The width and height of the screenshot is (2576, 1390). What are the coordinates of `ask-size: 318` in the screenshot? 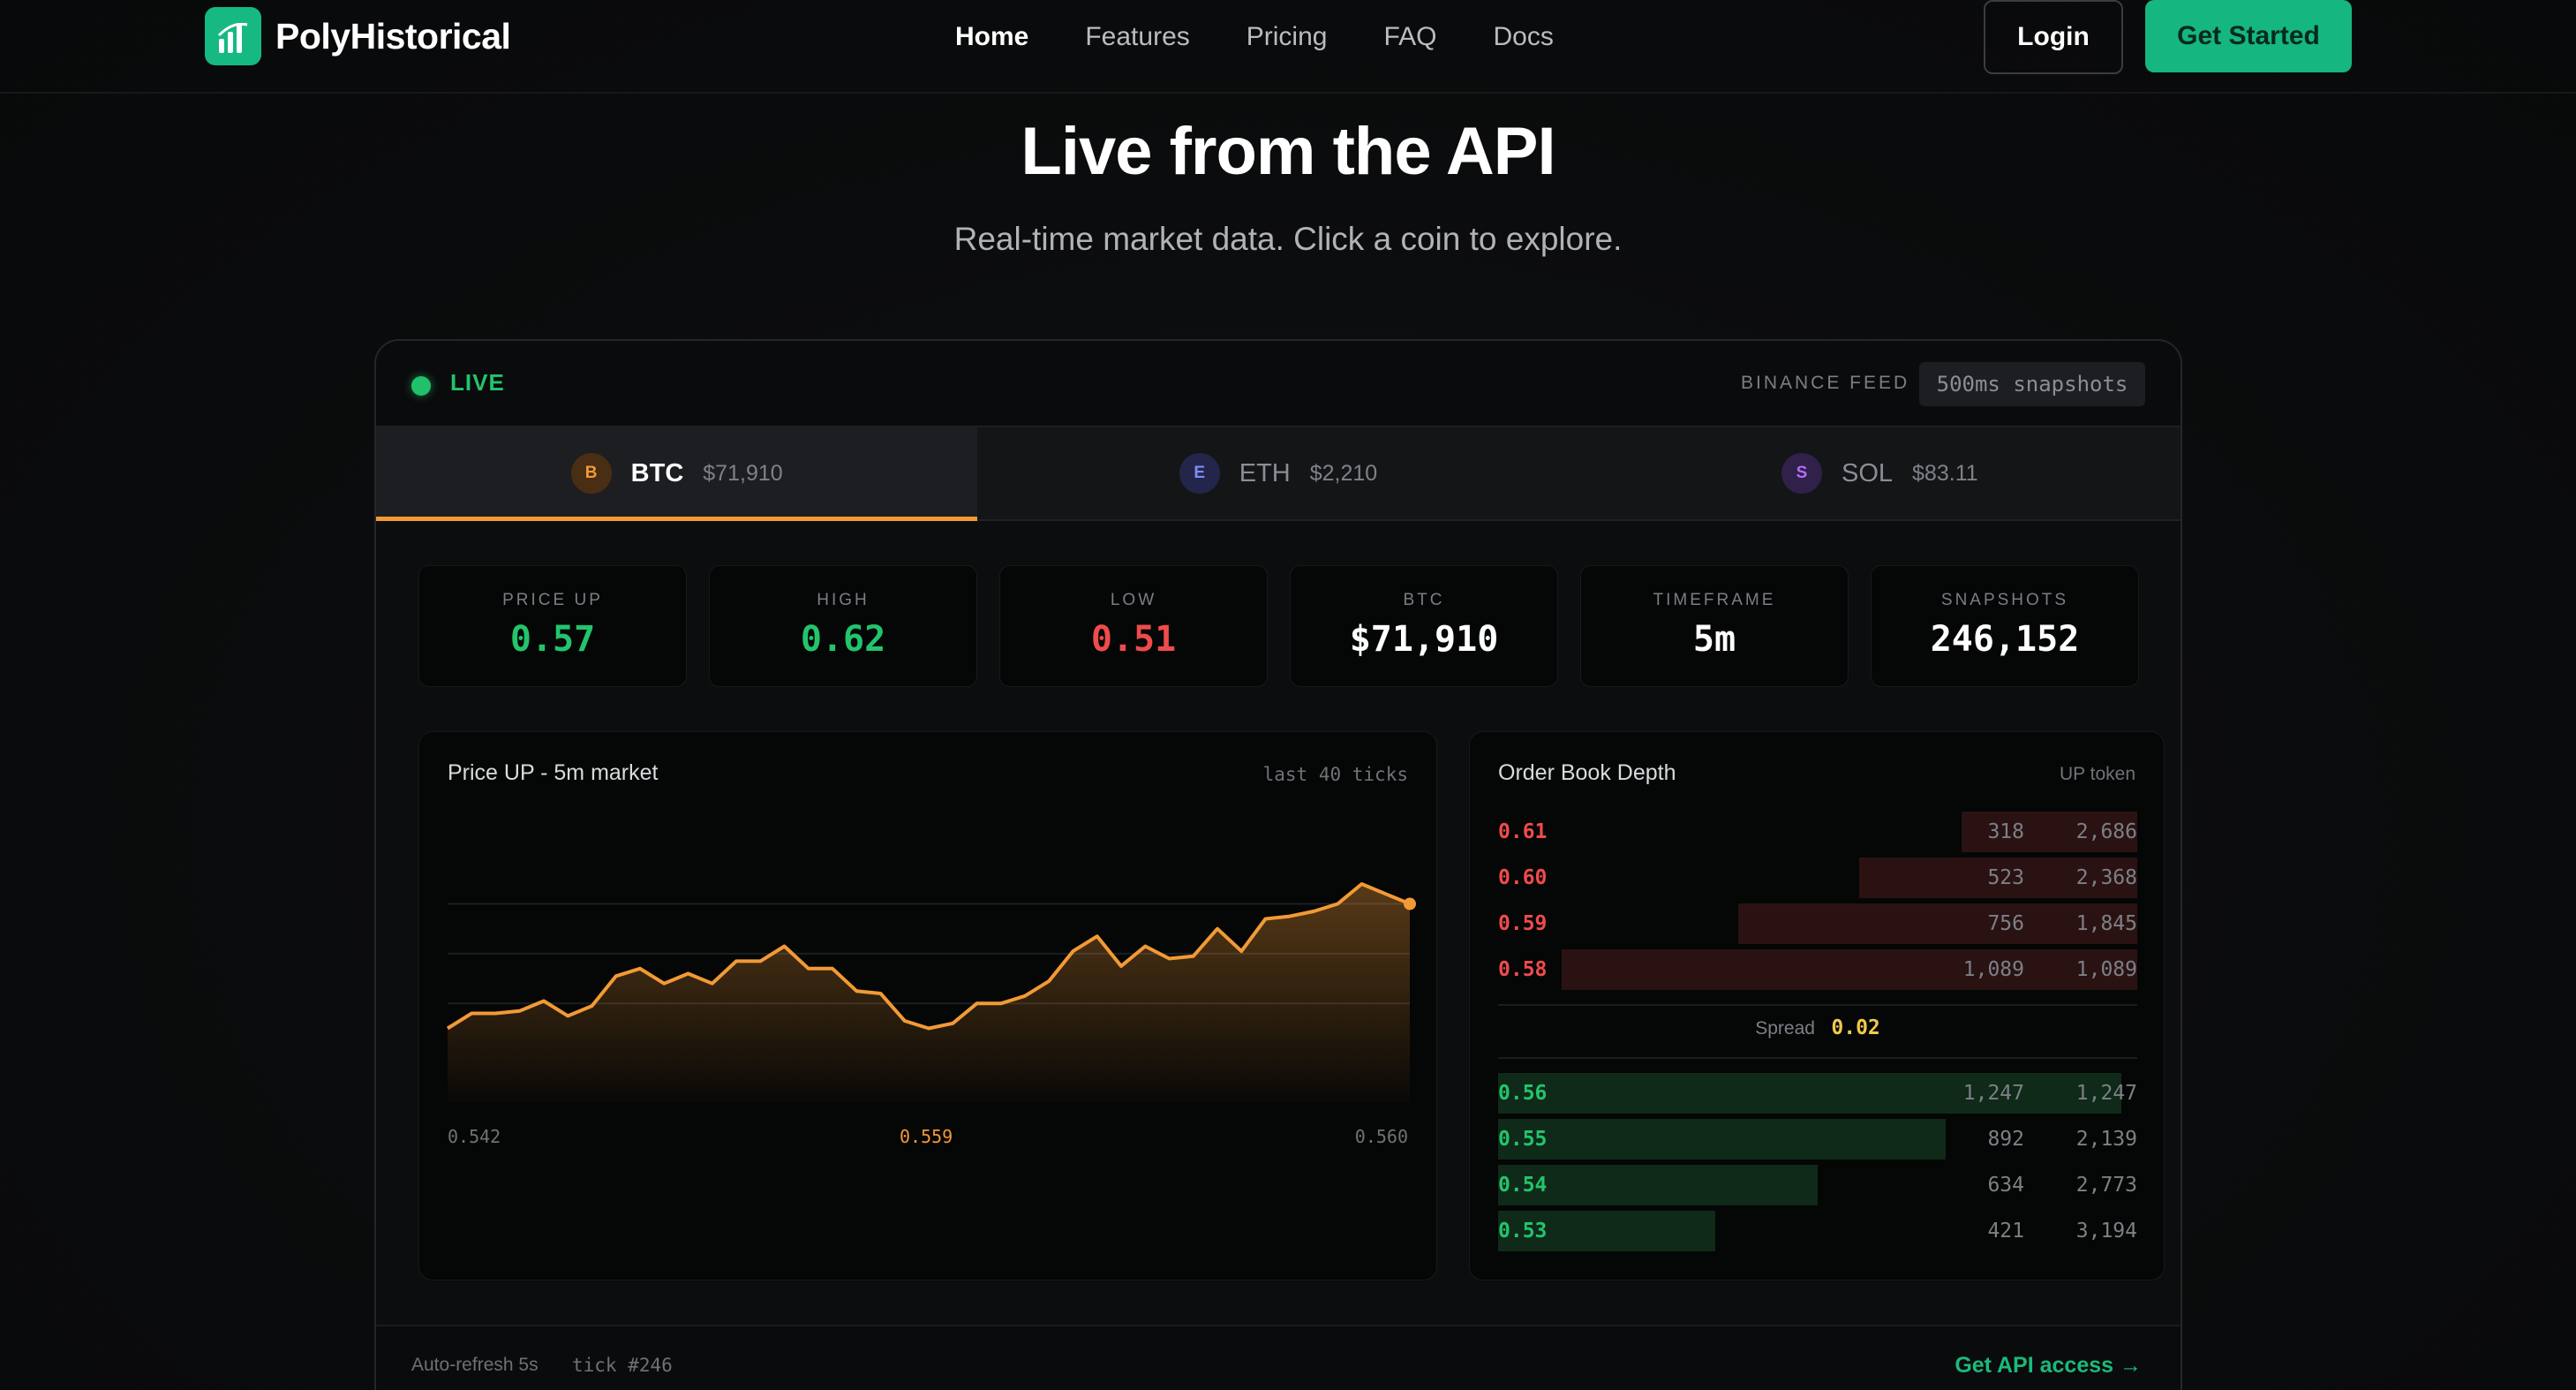 It's located at (2006, 832).